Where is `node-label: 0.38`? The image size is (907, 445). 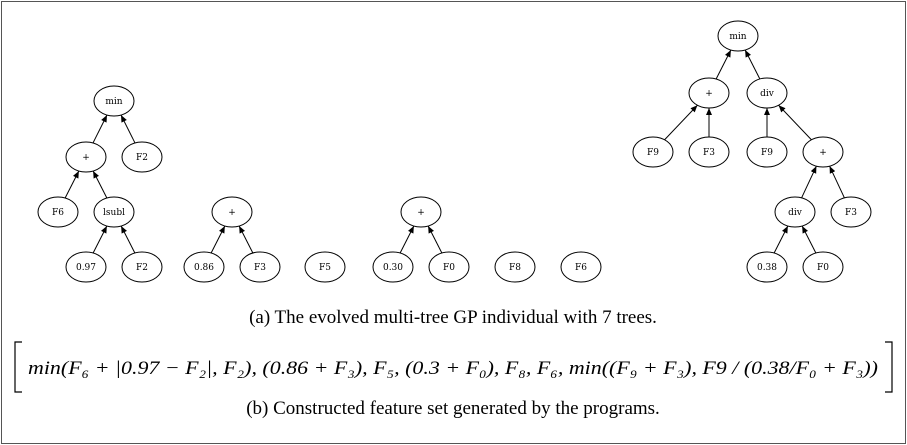 node-label: 0.38 is located at coordinates (767, 268).